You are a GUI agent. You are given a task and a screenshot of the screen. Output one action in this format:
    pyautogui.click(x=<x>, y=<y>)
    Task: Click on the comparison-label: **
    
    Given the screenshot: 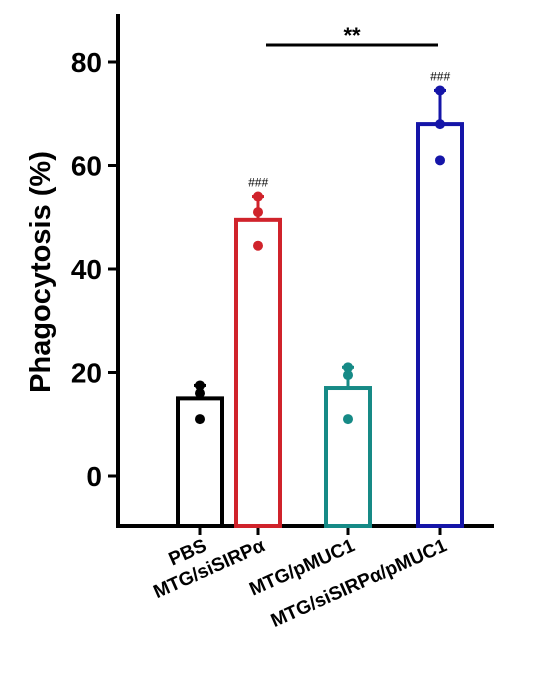 What is the action you would take?
    pyautogui.click(x=352, y=35)
    